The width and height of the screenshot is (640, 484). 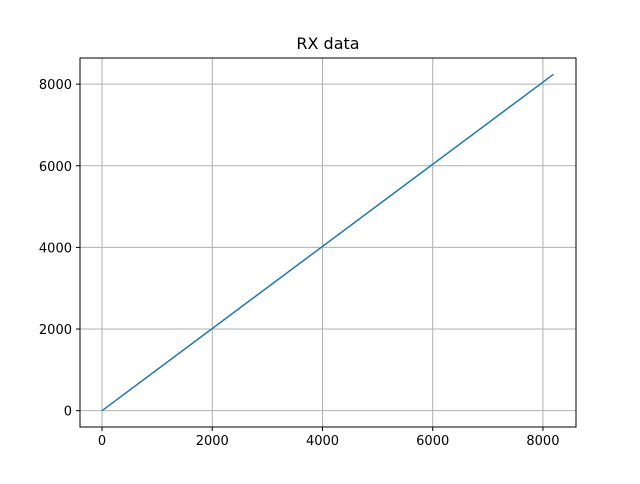 What do you see at coordinates (542, 441) in the screenshot?
I see `x-tick-label: 8000` at bounding box center [542, 441].